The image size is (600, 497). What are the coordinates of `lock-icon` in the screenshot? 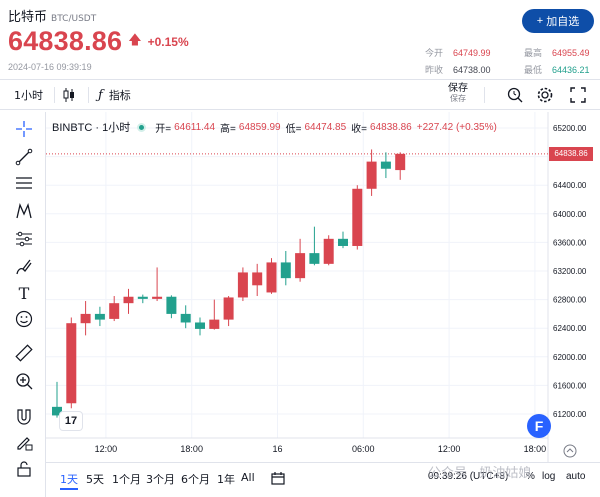 It's located at (24, 469).